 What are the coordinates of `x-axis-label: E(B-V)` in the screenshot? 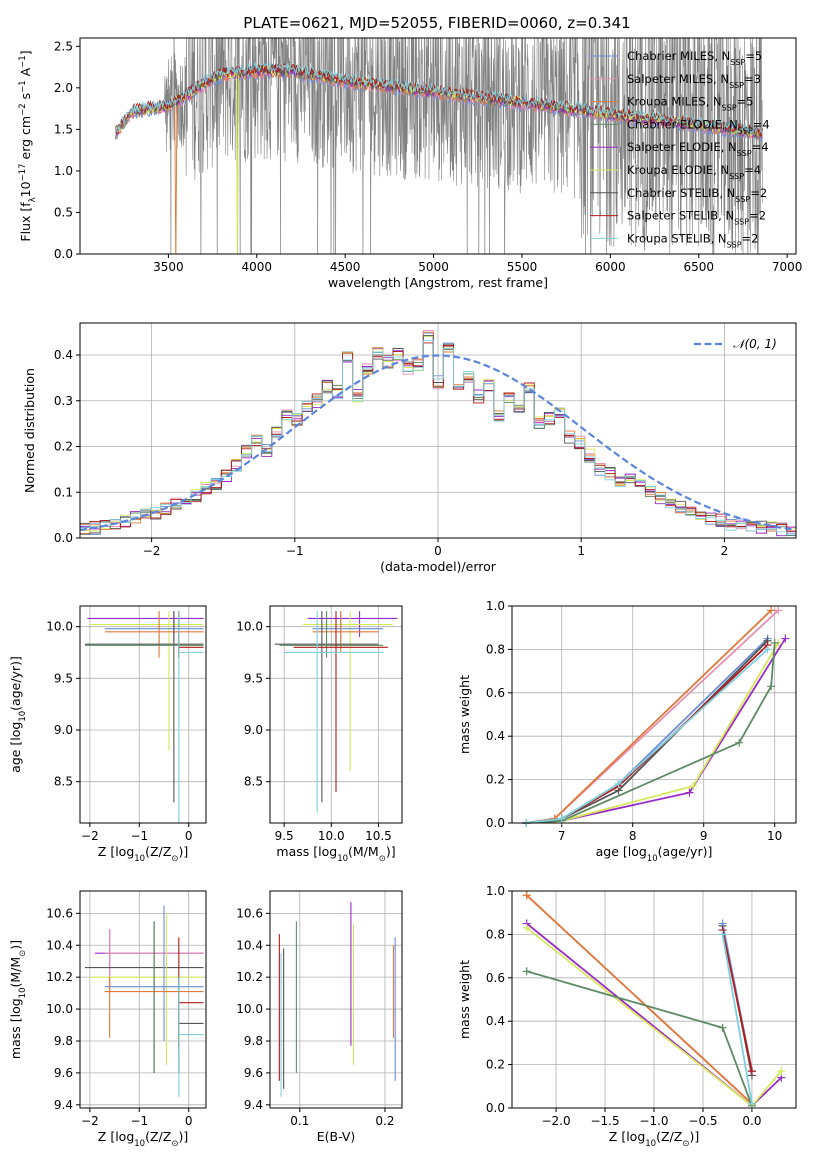 It's located at (336, 1136).